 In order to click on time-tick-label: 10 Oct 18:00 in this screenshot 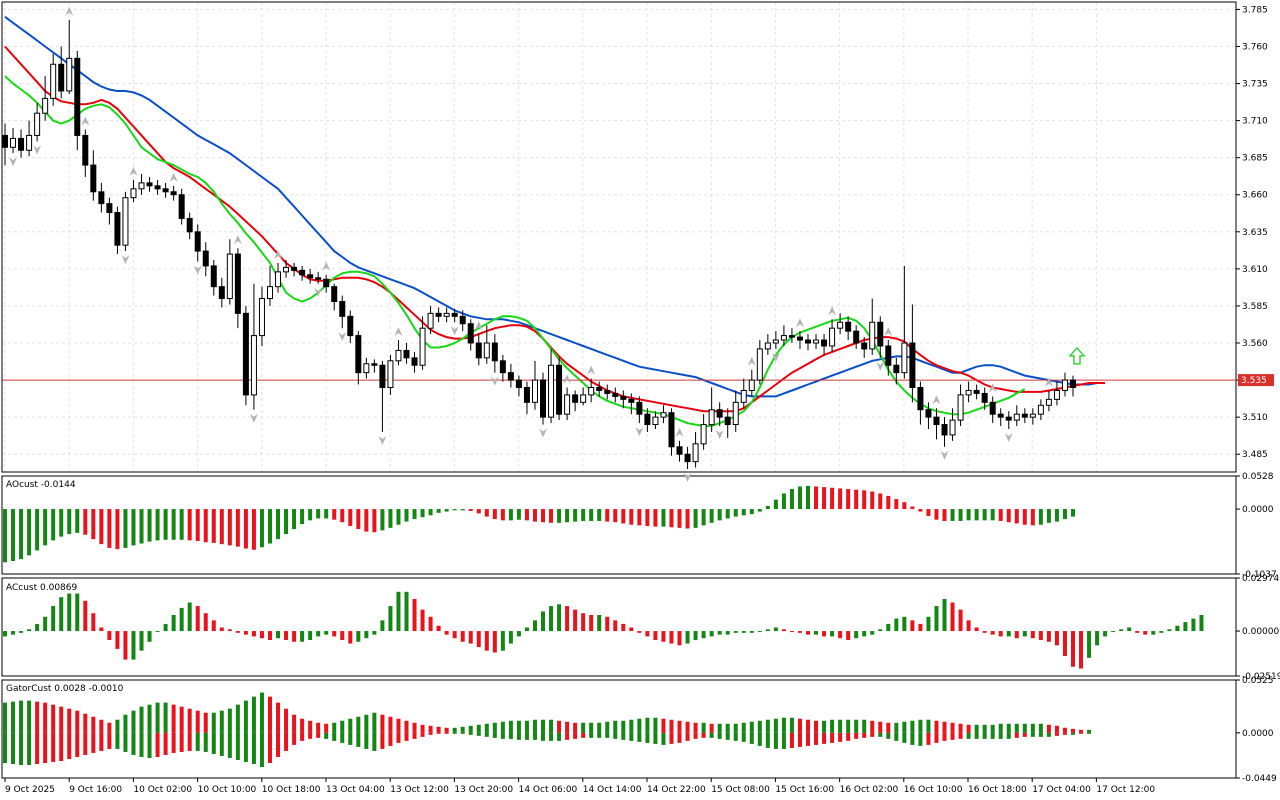, I will do `click(291, 790)`.